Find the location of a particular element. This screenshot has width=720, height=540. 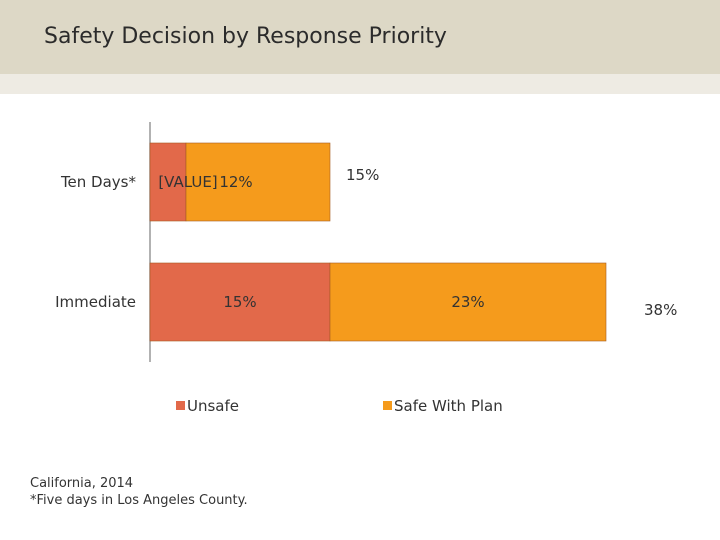

legend-swatch-unsafe is located at coordinates (180, 405).